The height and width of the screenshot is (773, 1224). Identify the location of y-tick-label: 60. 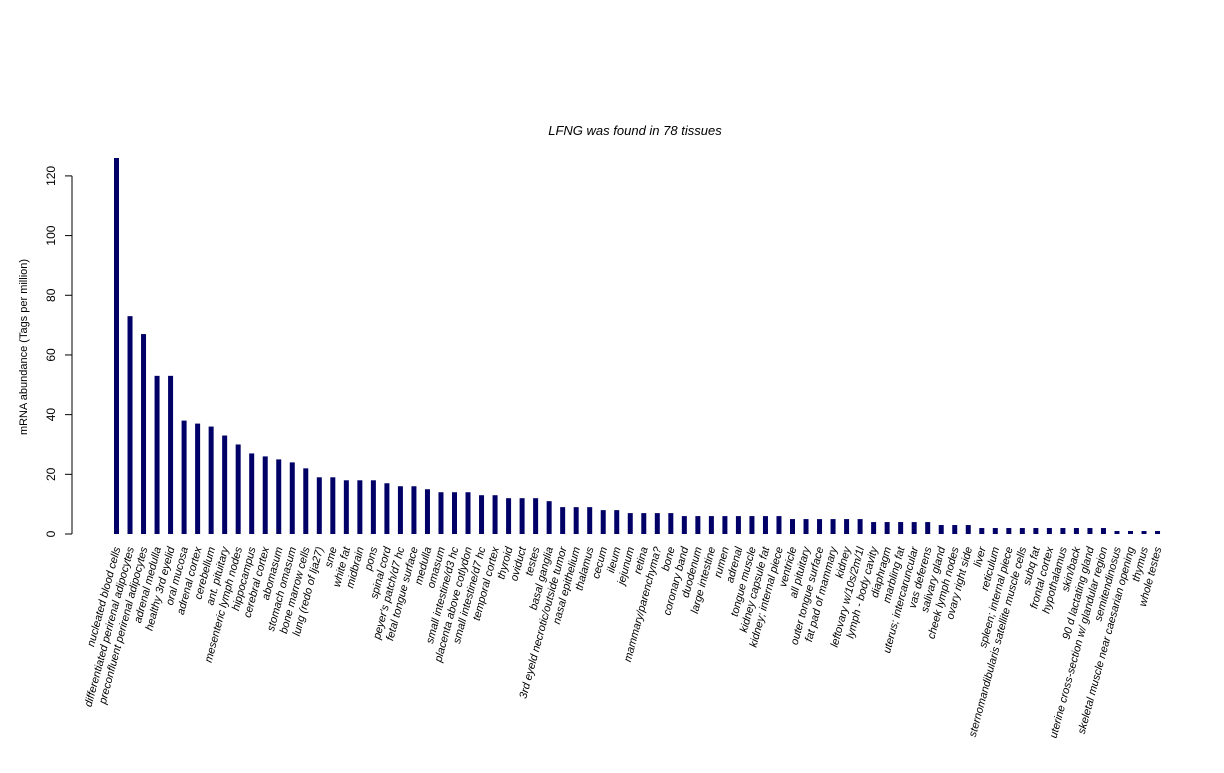
(51, 355).